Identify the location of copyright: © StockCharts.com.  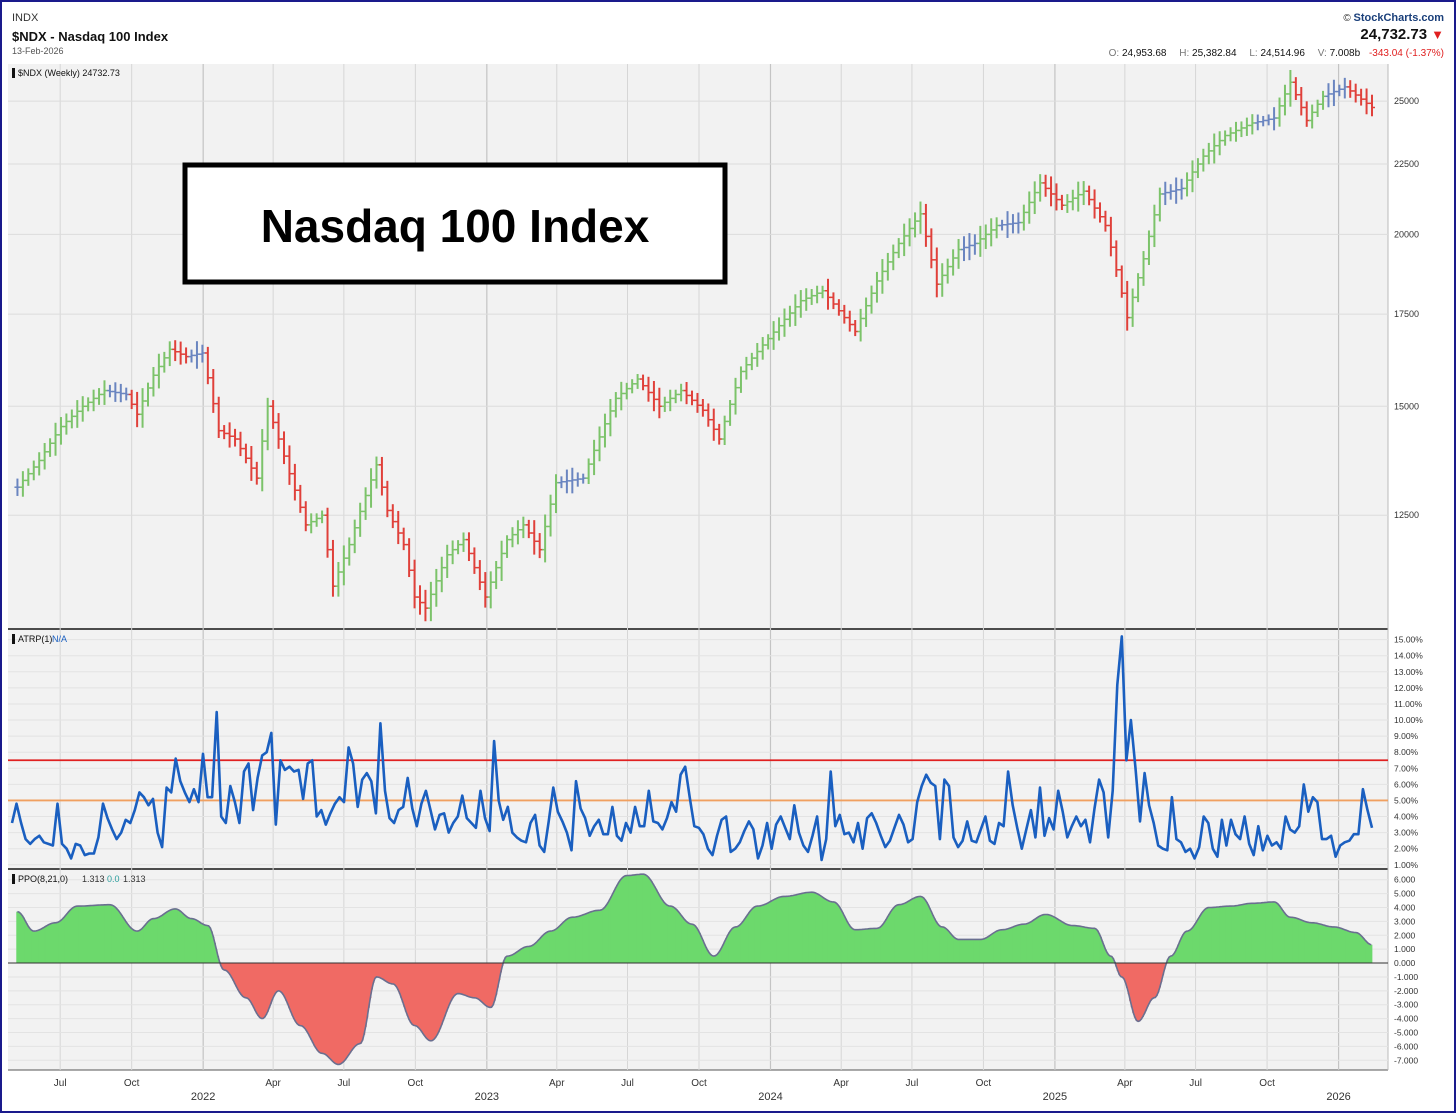
(1393, 18).